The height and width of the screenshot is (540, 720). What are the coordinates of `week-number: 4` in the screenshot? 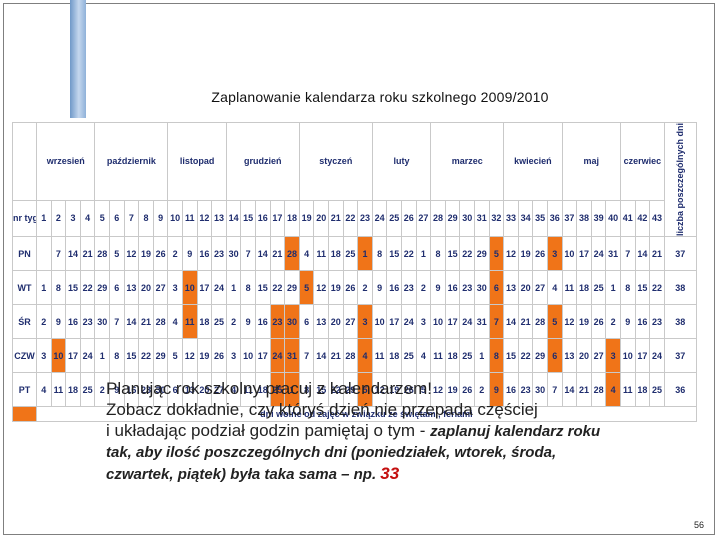 It's located at (87, 218).